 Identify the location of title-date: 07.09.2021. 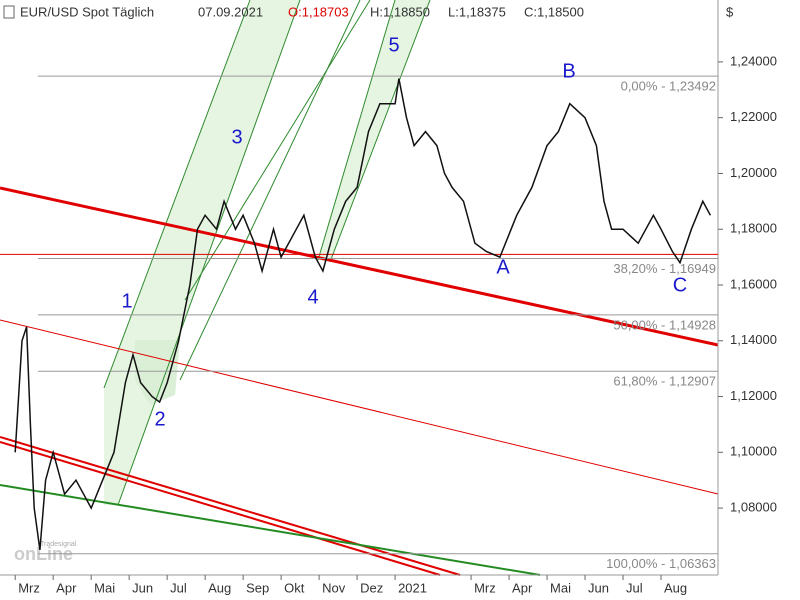
(230, 11).